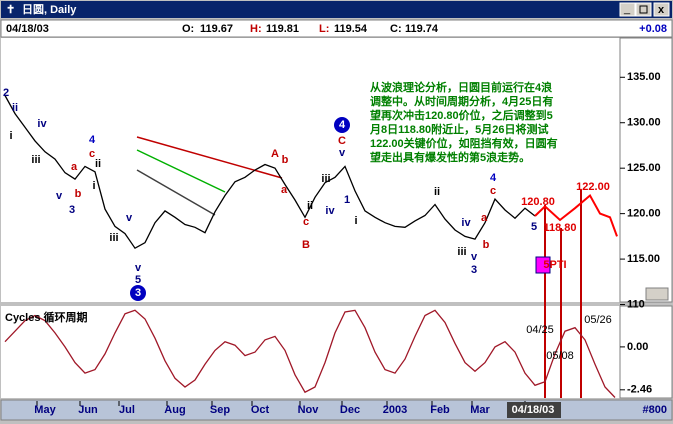  I want to click on series-line, so click(576, 215).